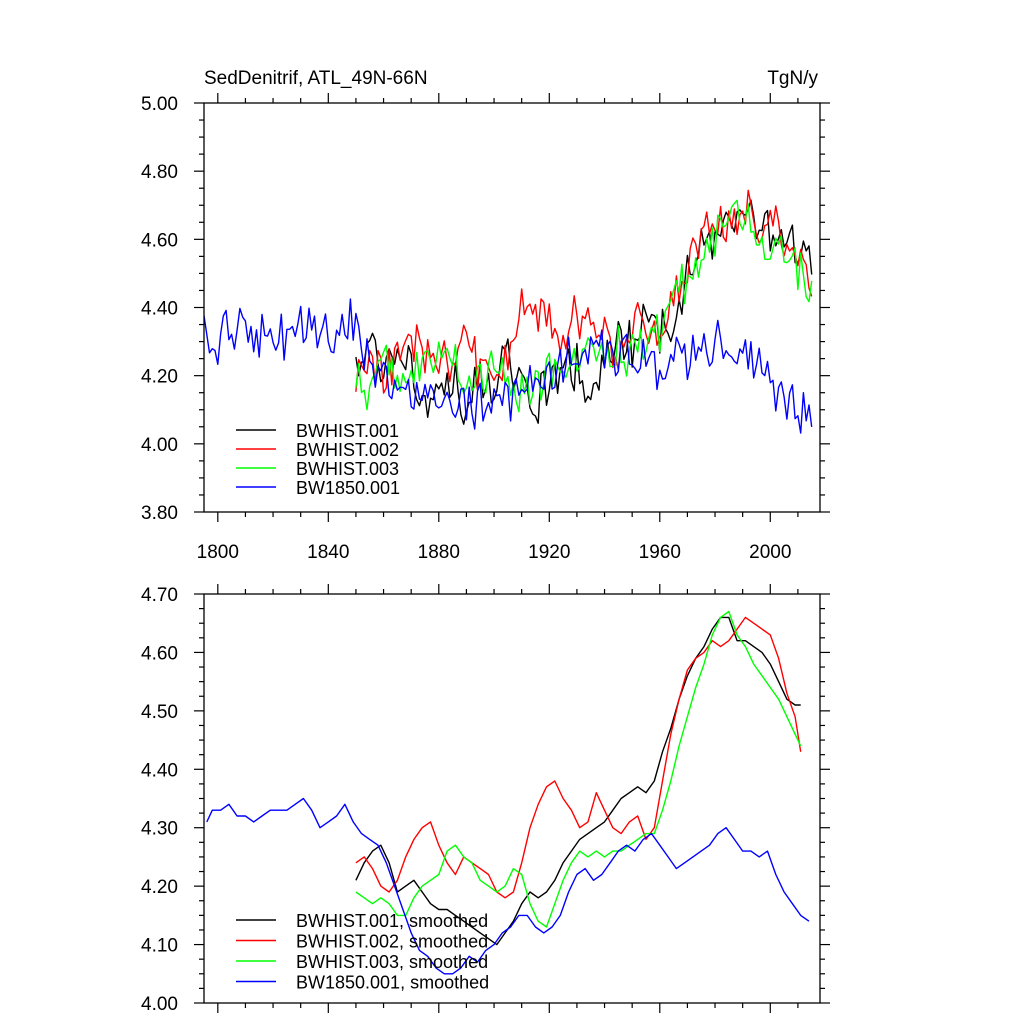 This screenshot has width=1024, height=1024. I want to click on top-x-tick-label: 2000, so click(770, 552).